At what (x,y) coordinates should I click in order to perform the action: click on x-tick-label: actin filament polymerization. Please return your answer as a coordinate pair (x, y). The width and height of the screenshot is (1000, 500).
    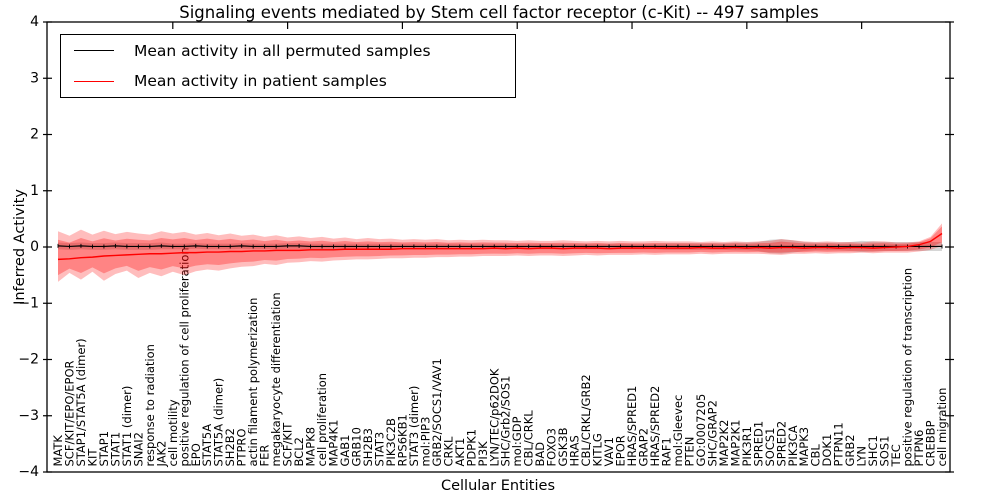
    Looking at the image, I should click on (253, 382).